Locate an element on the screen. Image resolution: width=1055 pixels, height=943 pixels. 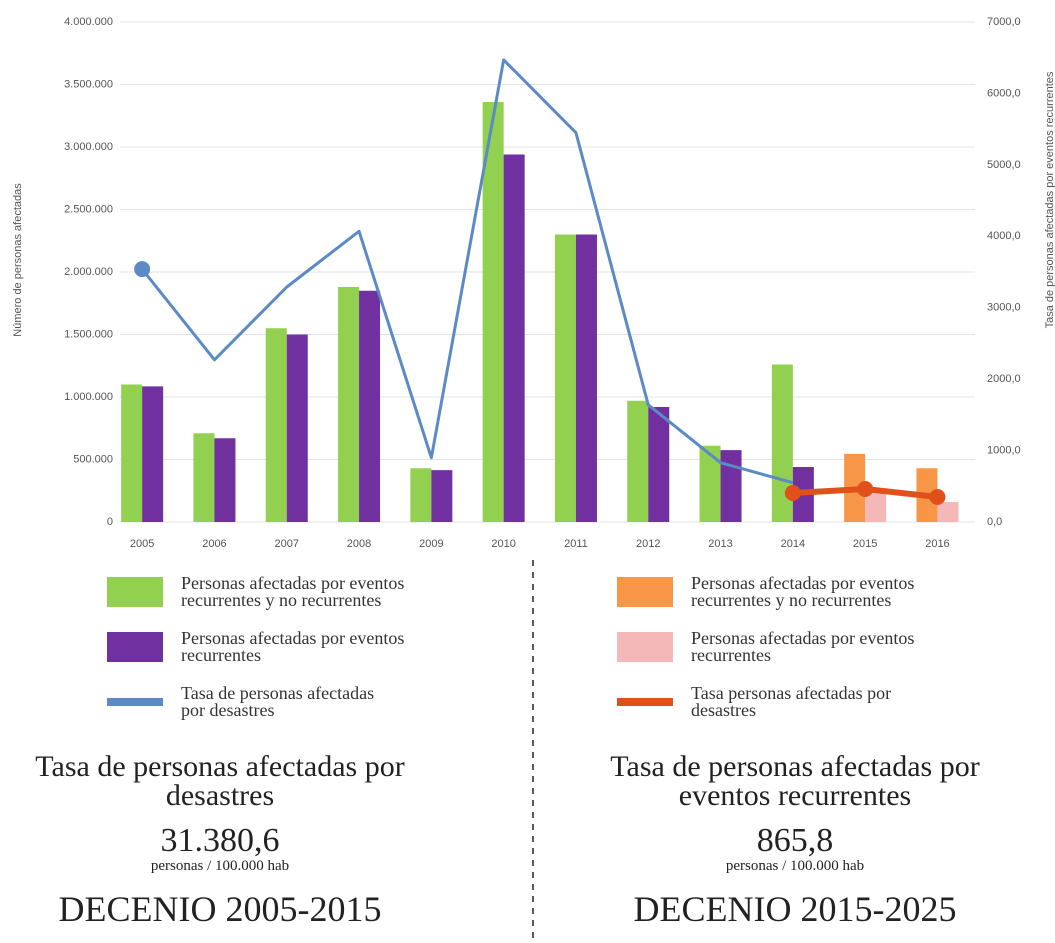
x-tick-label: 2016 is located at coordinates (937, 544).